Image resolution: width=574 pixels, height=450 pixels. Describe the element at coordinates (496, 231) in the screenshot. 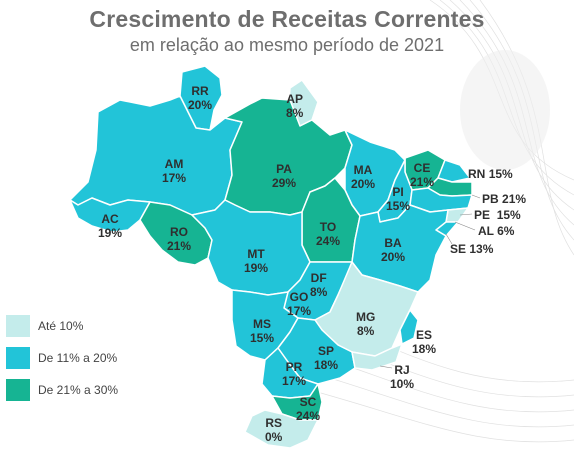

I see `label-al: AL 6%` at that location.